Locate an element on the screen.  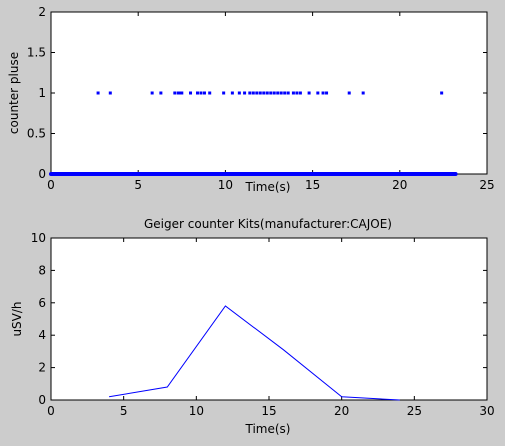
pulse-ytick-label: 0 is located at coordinates (42, 174).